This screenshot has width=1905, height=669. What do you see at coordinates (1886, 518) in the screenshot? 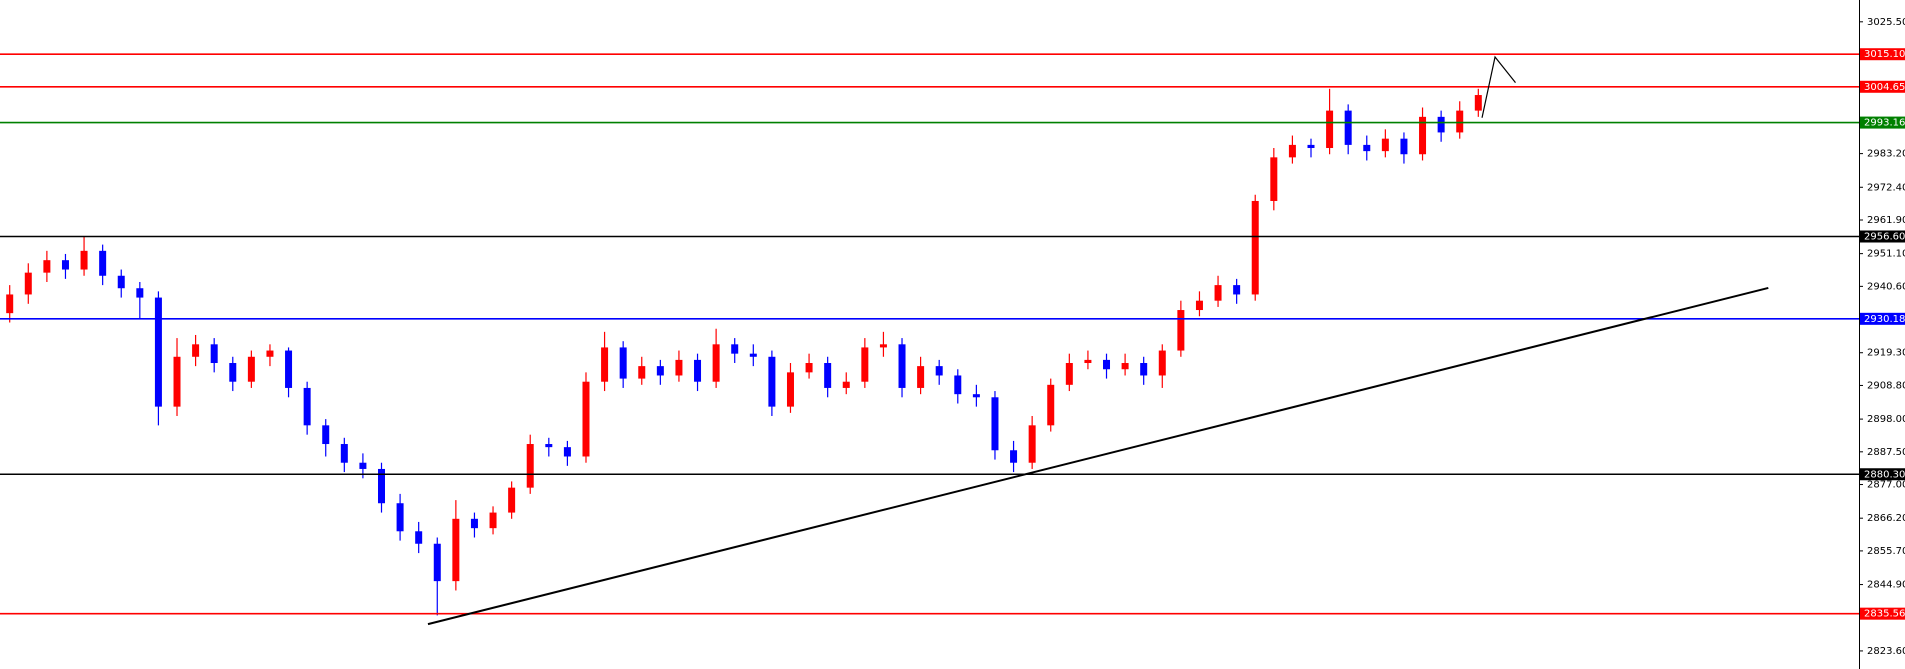
I see `y-tick-label: 2866.20` at bounding box center [1886, 518].